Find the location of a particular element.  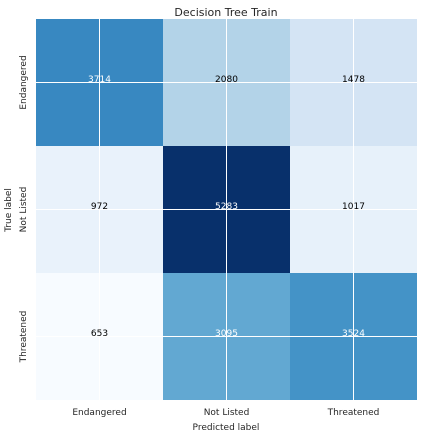

cell-value-label: 3095 is located at coordinates (226, 334).